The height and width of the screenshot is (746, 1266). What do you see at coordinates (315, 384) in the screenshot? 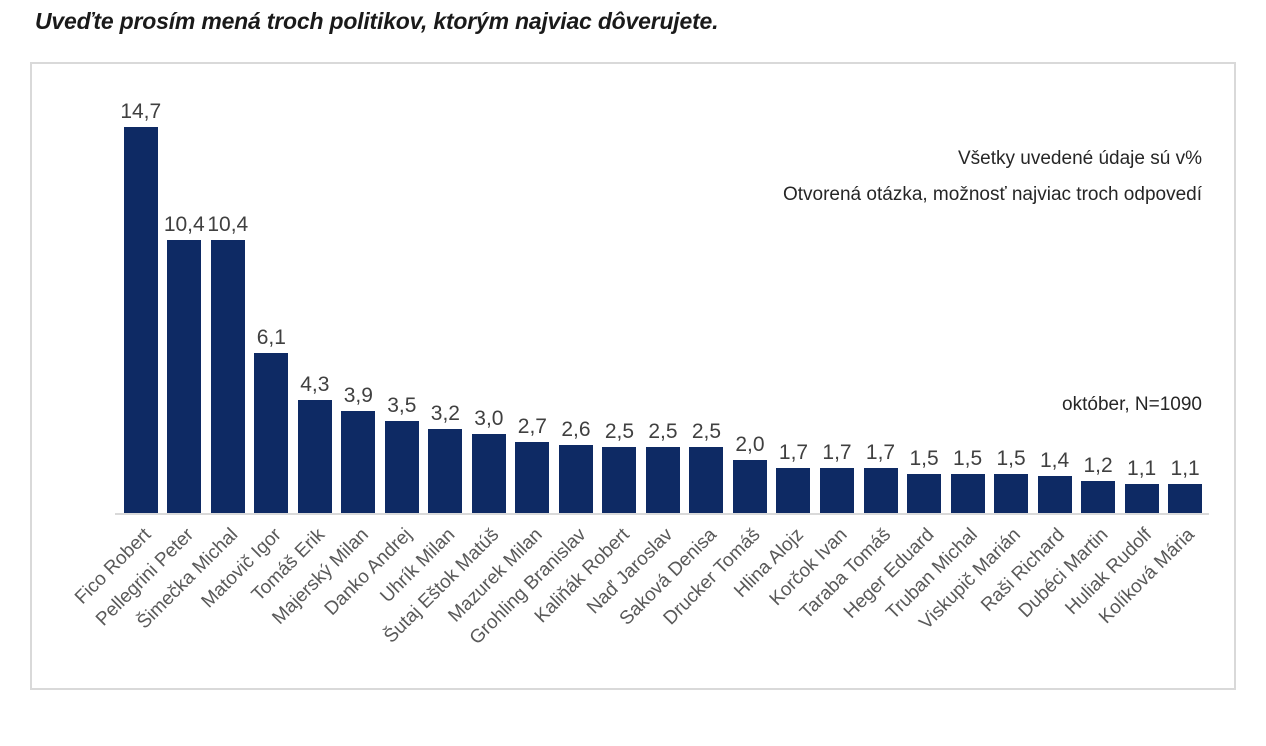
I see `bar-value-label: 4,3` at bounding box center [315, 384].